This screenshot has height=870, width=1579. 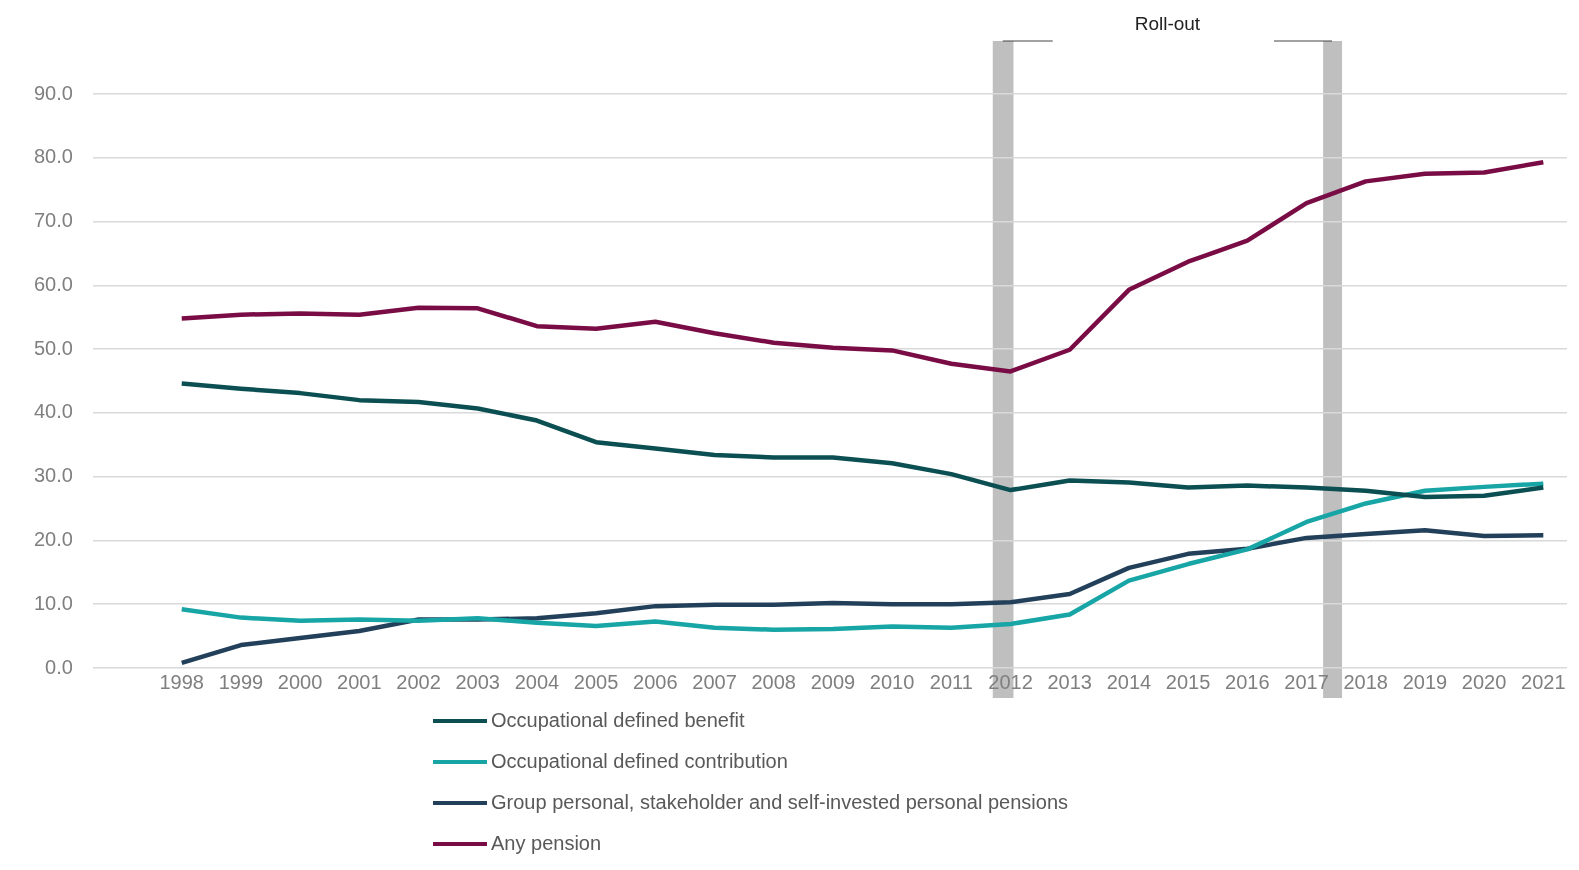 What do you see at coordinates (1543, 681) in the screenshot?
I see `x-tick-label: 2021` at bounding box center [1543, 681].